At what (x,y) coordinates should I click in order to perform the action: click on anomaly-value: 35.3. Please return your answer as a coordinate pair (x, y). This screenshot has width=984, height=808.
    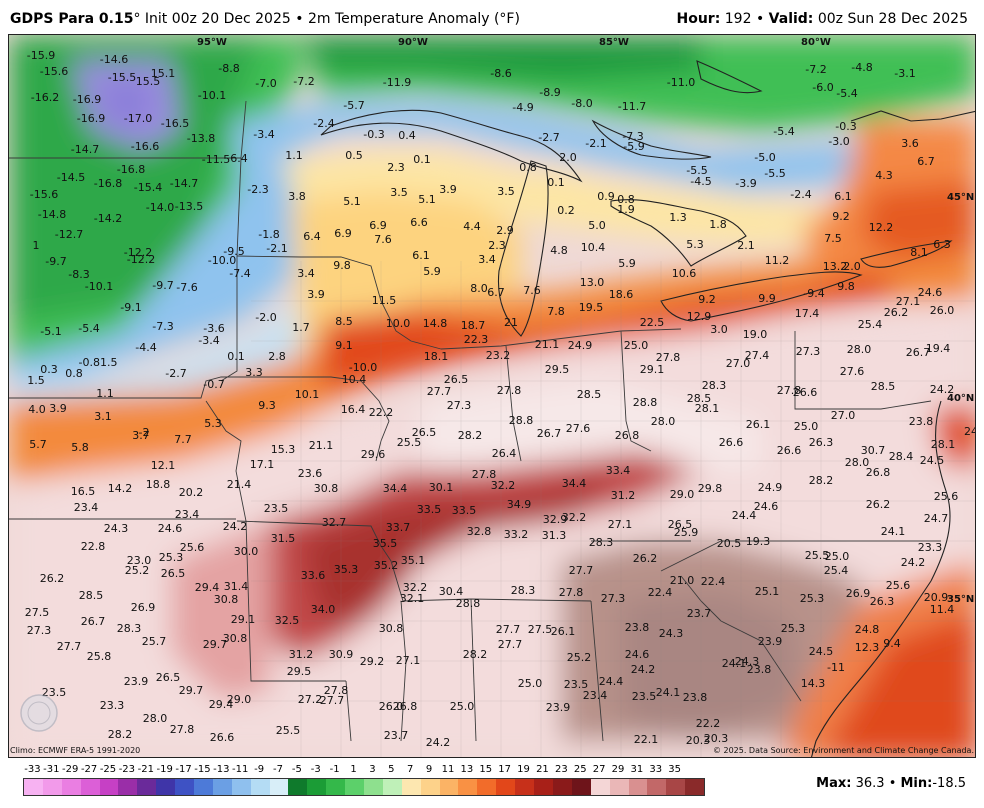
    Looking at the image, I should click on (346, 569).